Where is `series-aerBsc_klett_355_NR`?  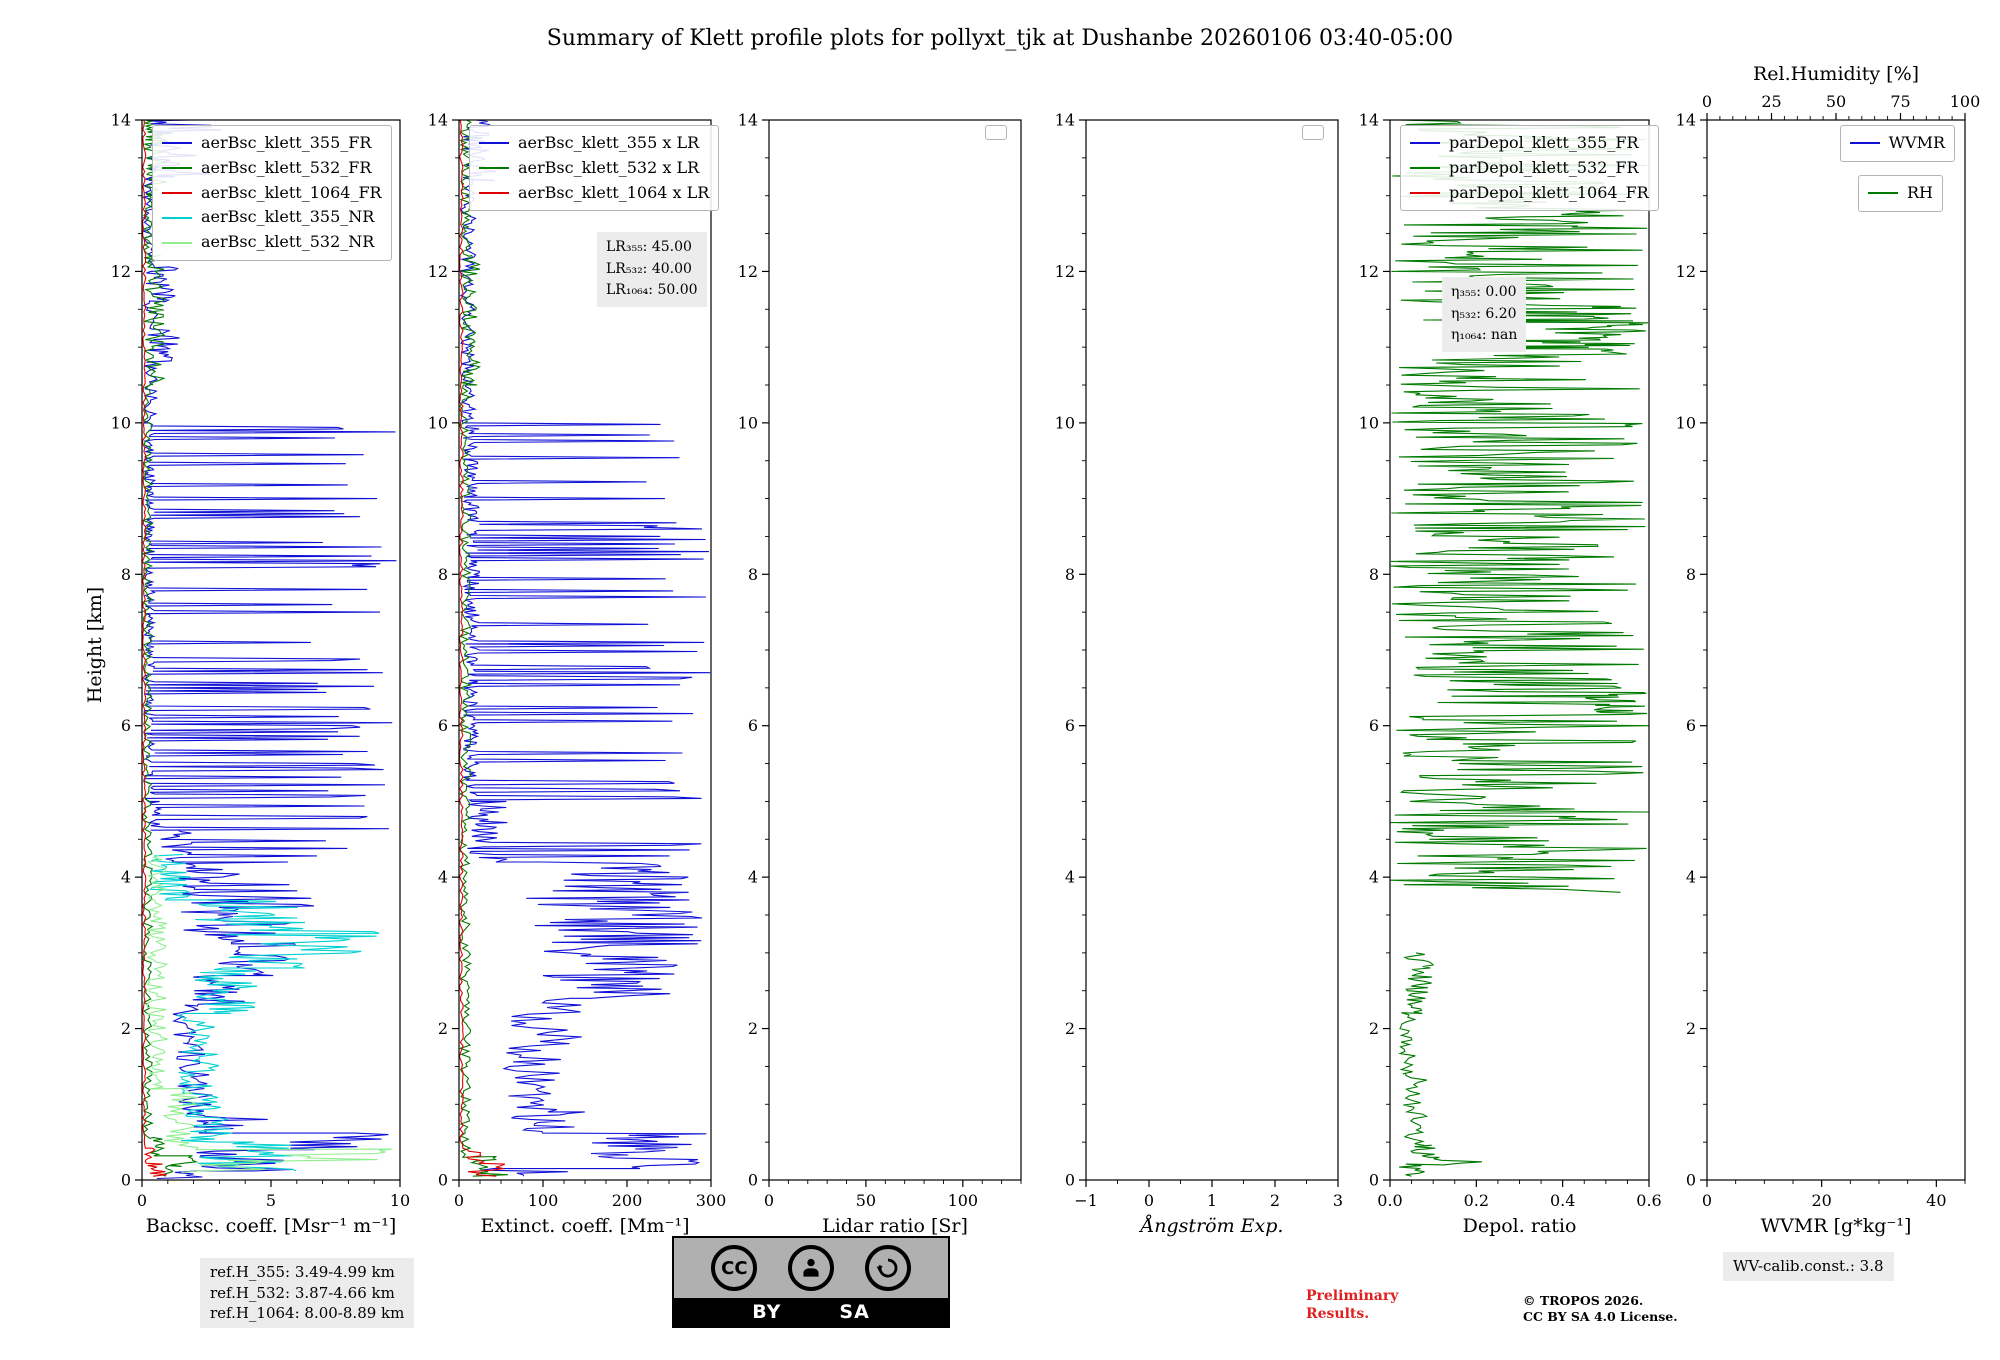
series-aerBsc_klett_355_NR is located at coordinates (264, 1012).